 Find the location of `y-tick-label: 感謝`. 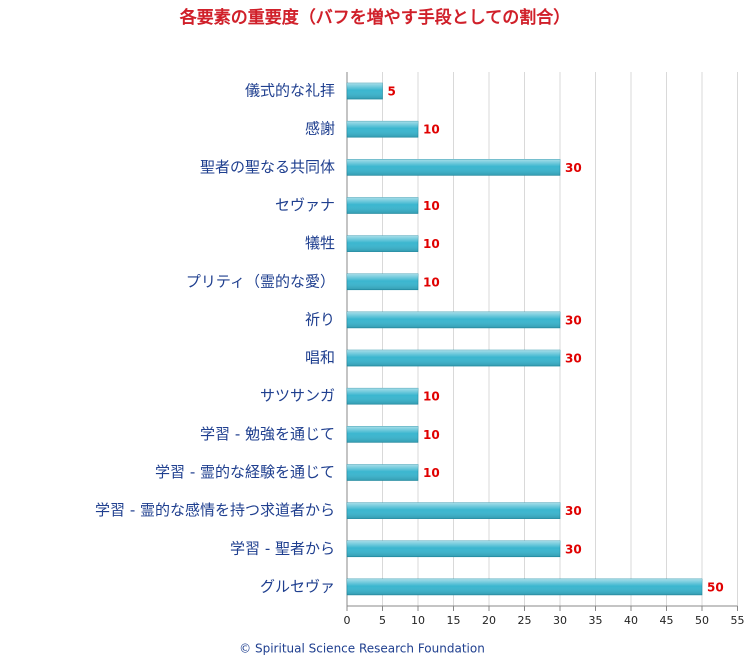

y-tick-label: 感謝 is located at coordinates (320, 129).